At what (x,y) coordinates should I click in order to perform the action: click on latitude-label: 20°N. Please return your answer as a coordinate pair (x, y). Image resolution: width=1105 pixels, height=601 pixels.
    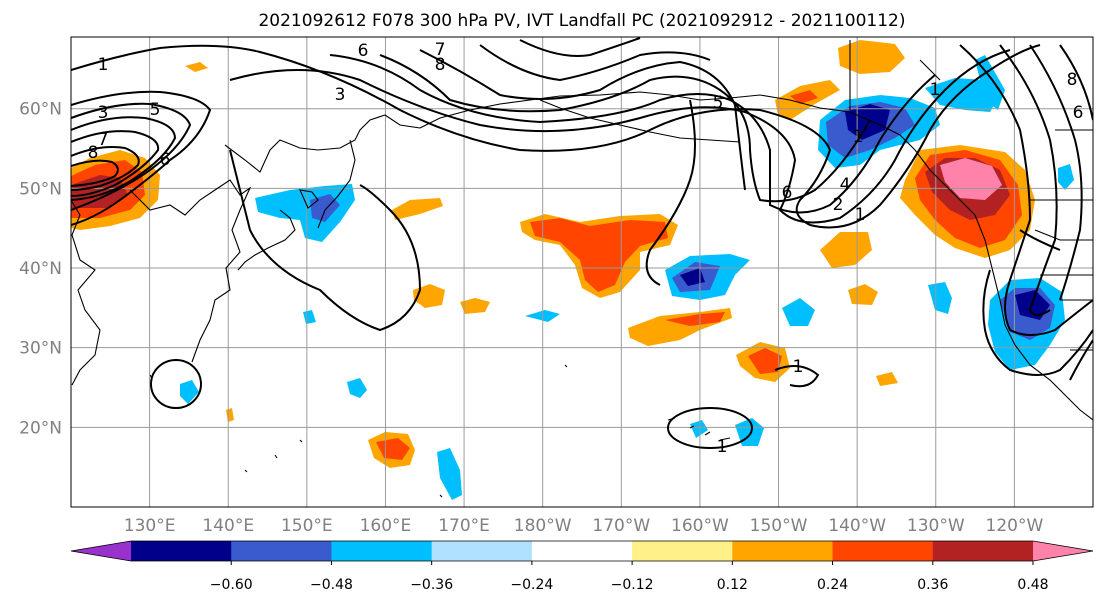
    Looking at the image, I should click on (40, 428).